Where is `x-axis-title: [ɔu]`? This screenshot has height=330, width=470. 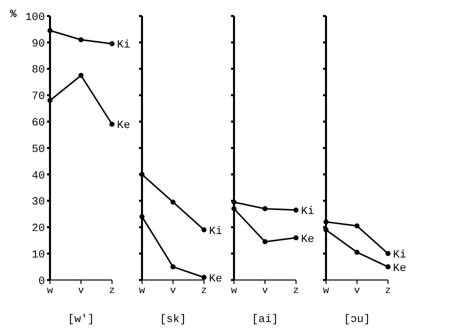
x-axis-title: [ɔu] is located at coordinates (357, 320).